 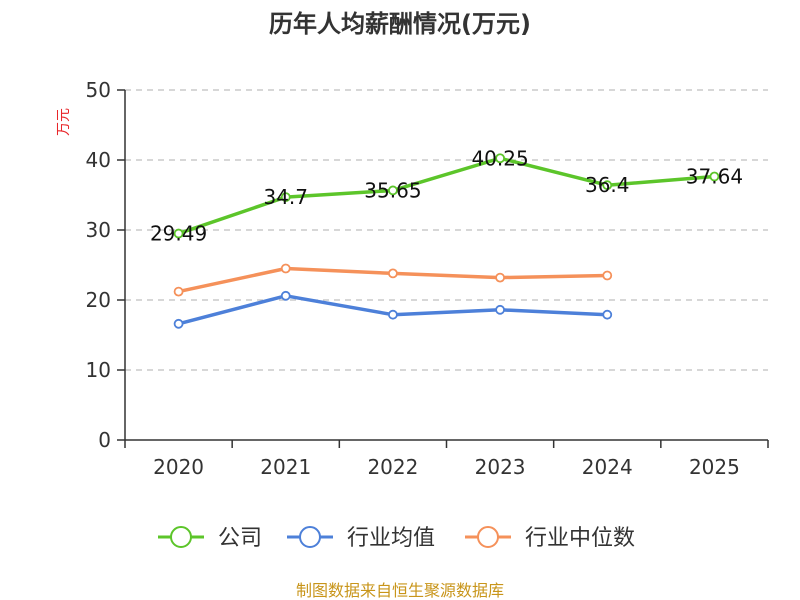 I want to click on legend-item-1: 行业均值, so click(x=361, y=538).